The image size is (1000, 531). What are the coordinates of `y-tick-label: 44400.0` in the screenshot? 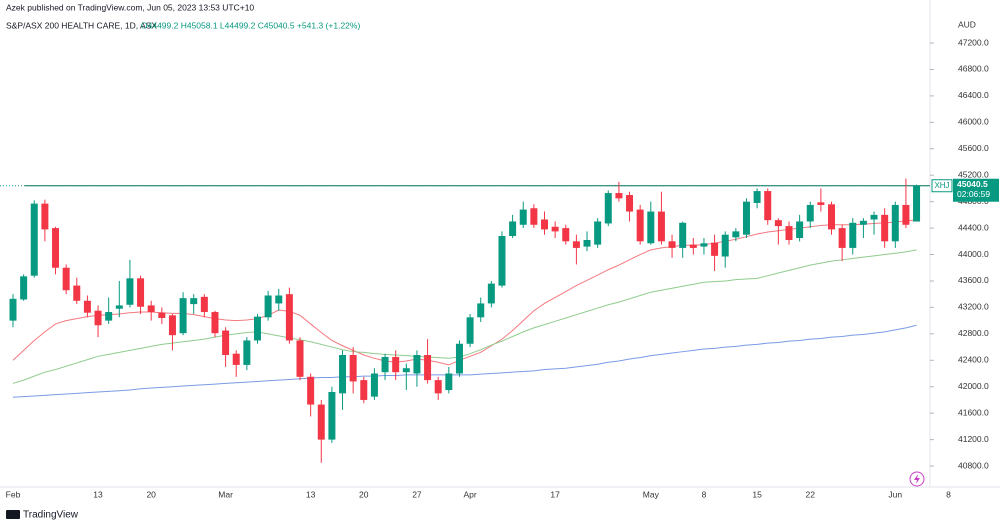 It's located at (973, 227).